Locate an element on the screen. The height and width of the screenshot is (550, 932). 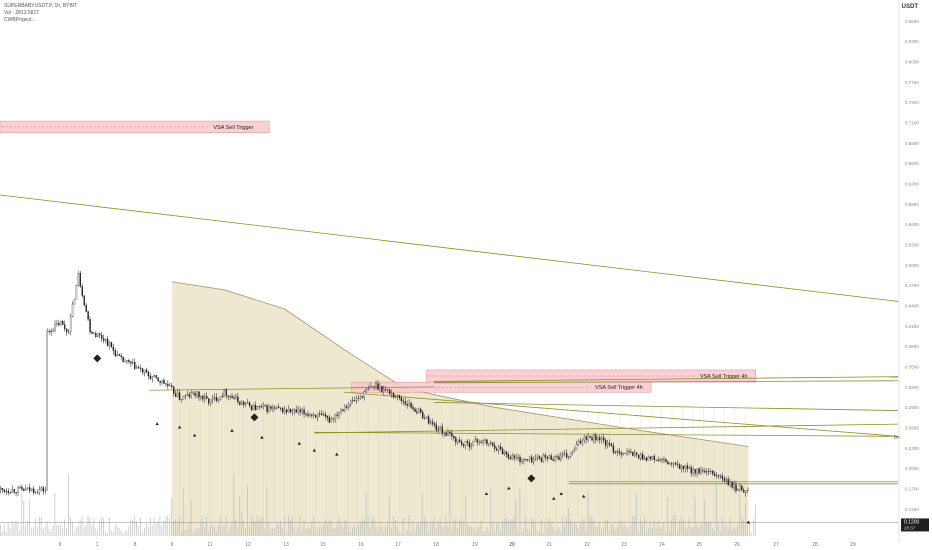
y-tick-label: 0.5600 is located at coordinates (912, 224).